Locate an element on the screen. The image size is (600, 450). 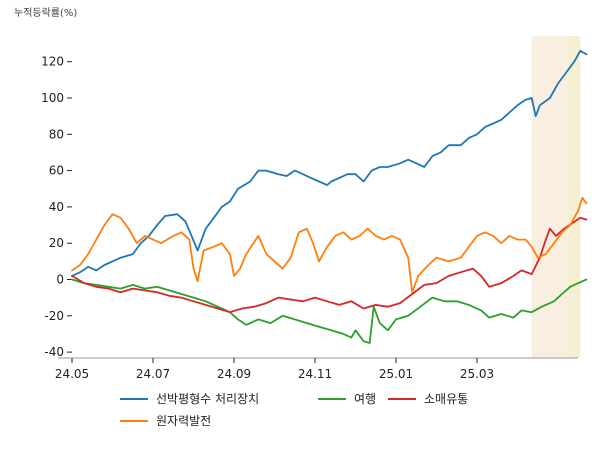
y-tick-label: -20 is located at coordinates (54, 316).